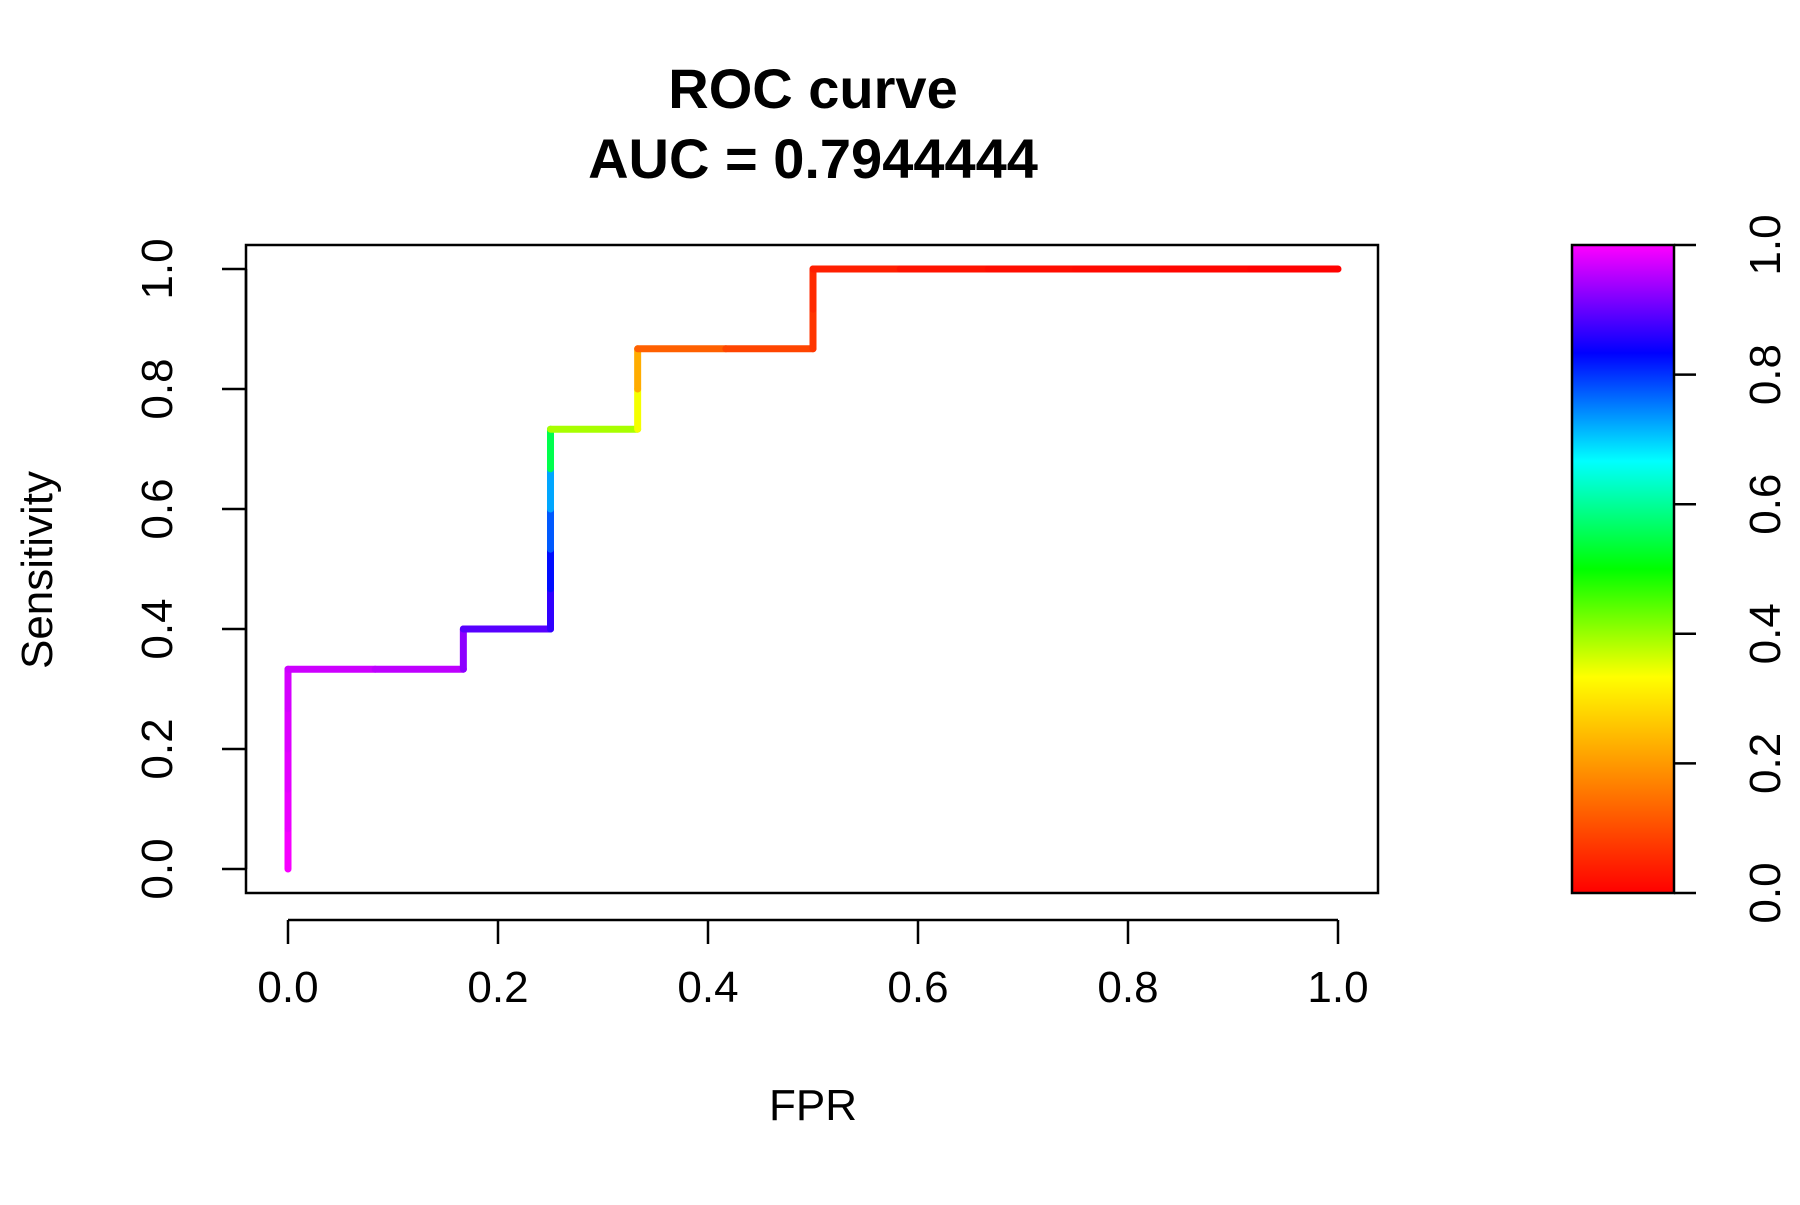  I want to click on y-axis: 0.0 0.2 0.4 0.6 0.8 1.0, so click(190, 569).